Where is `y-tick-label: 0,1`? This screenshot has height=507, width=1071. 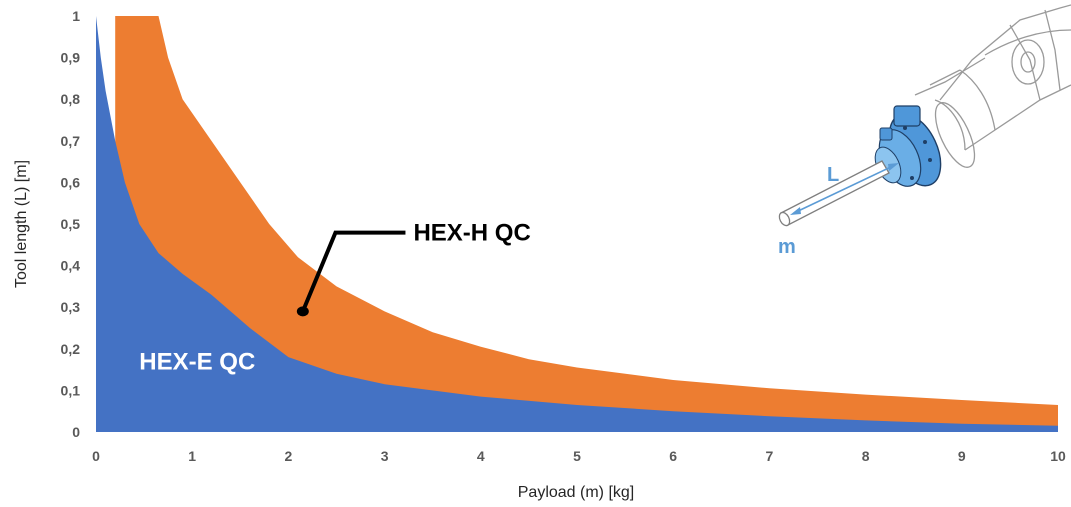 y-tick-label: 0,1 is located at coordinates (71, 390).